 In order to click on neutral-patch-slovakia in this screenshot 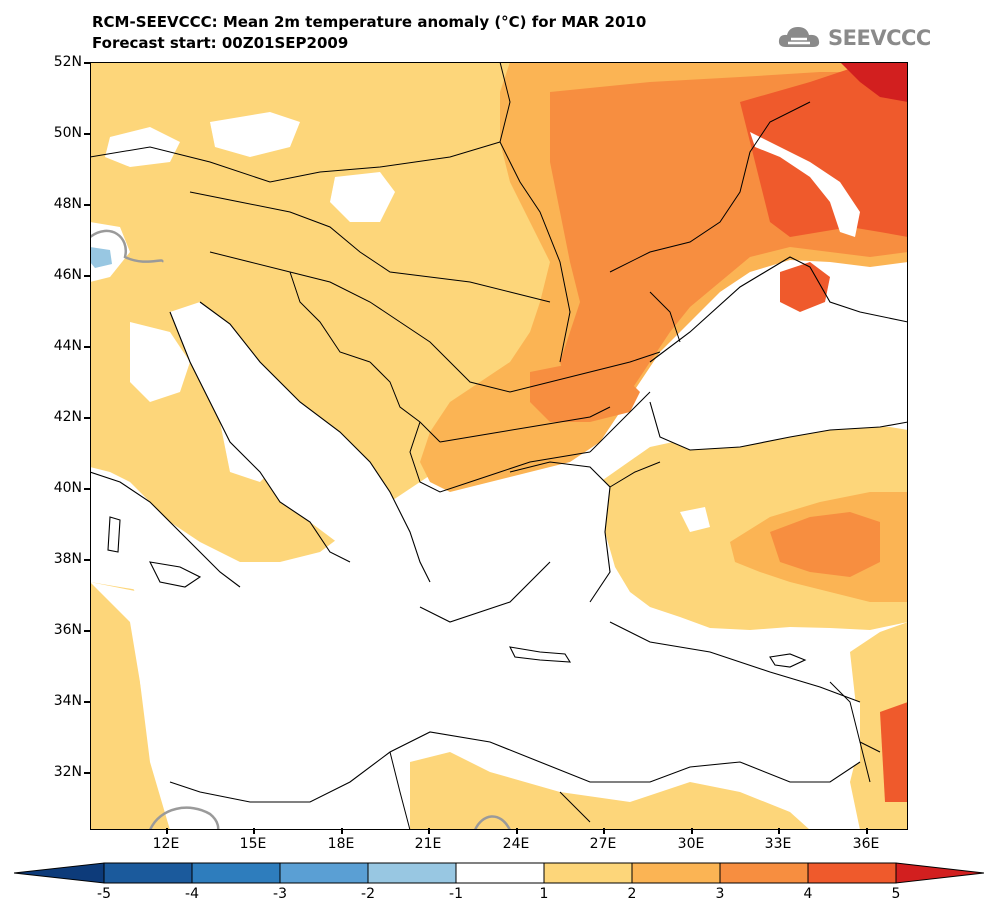, I will do `click(362, 197)`.